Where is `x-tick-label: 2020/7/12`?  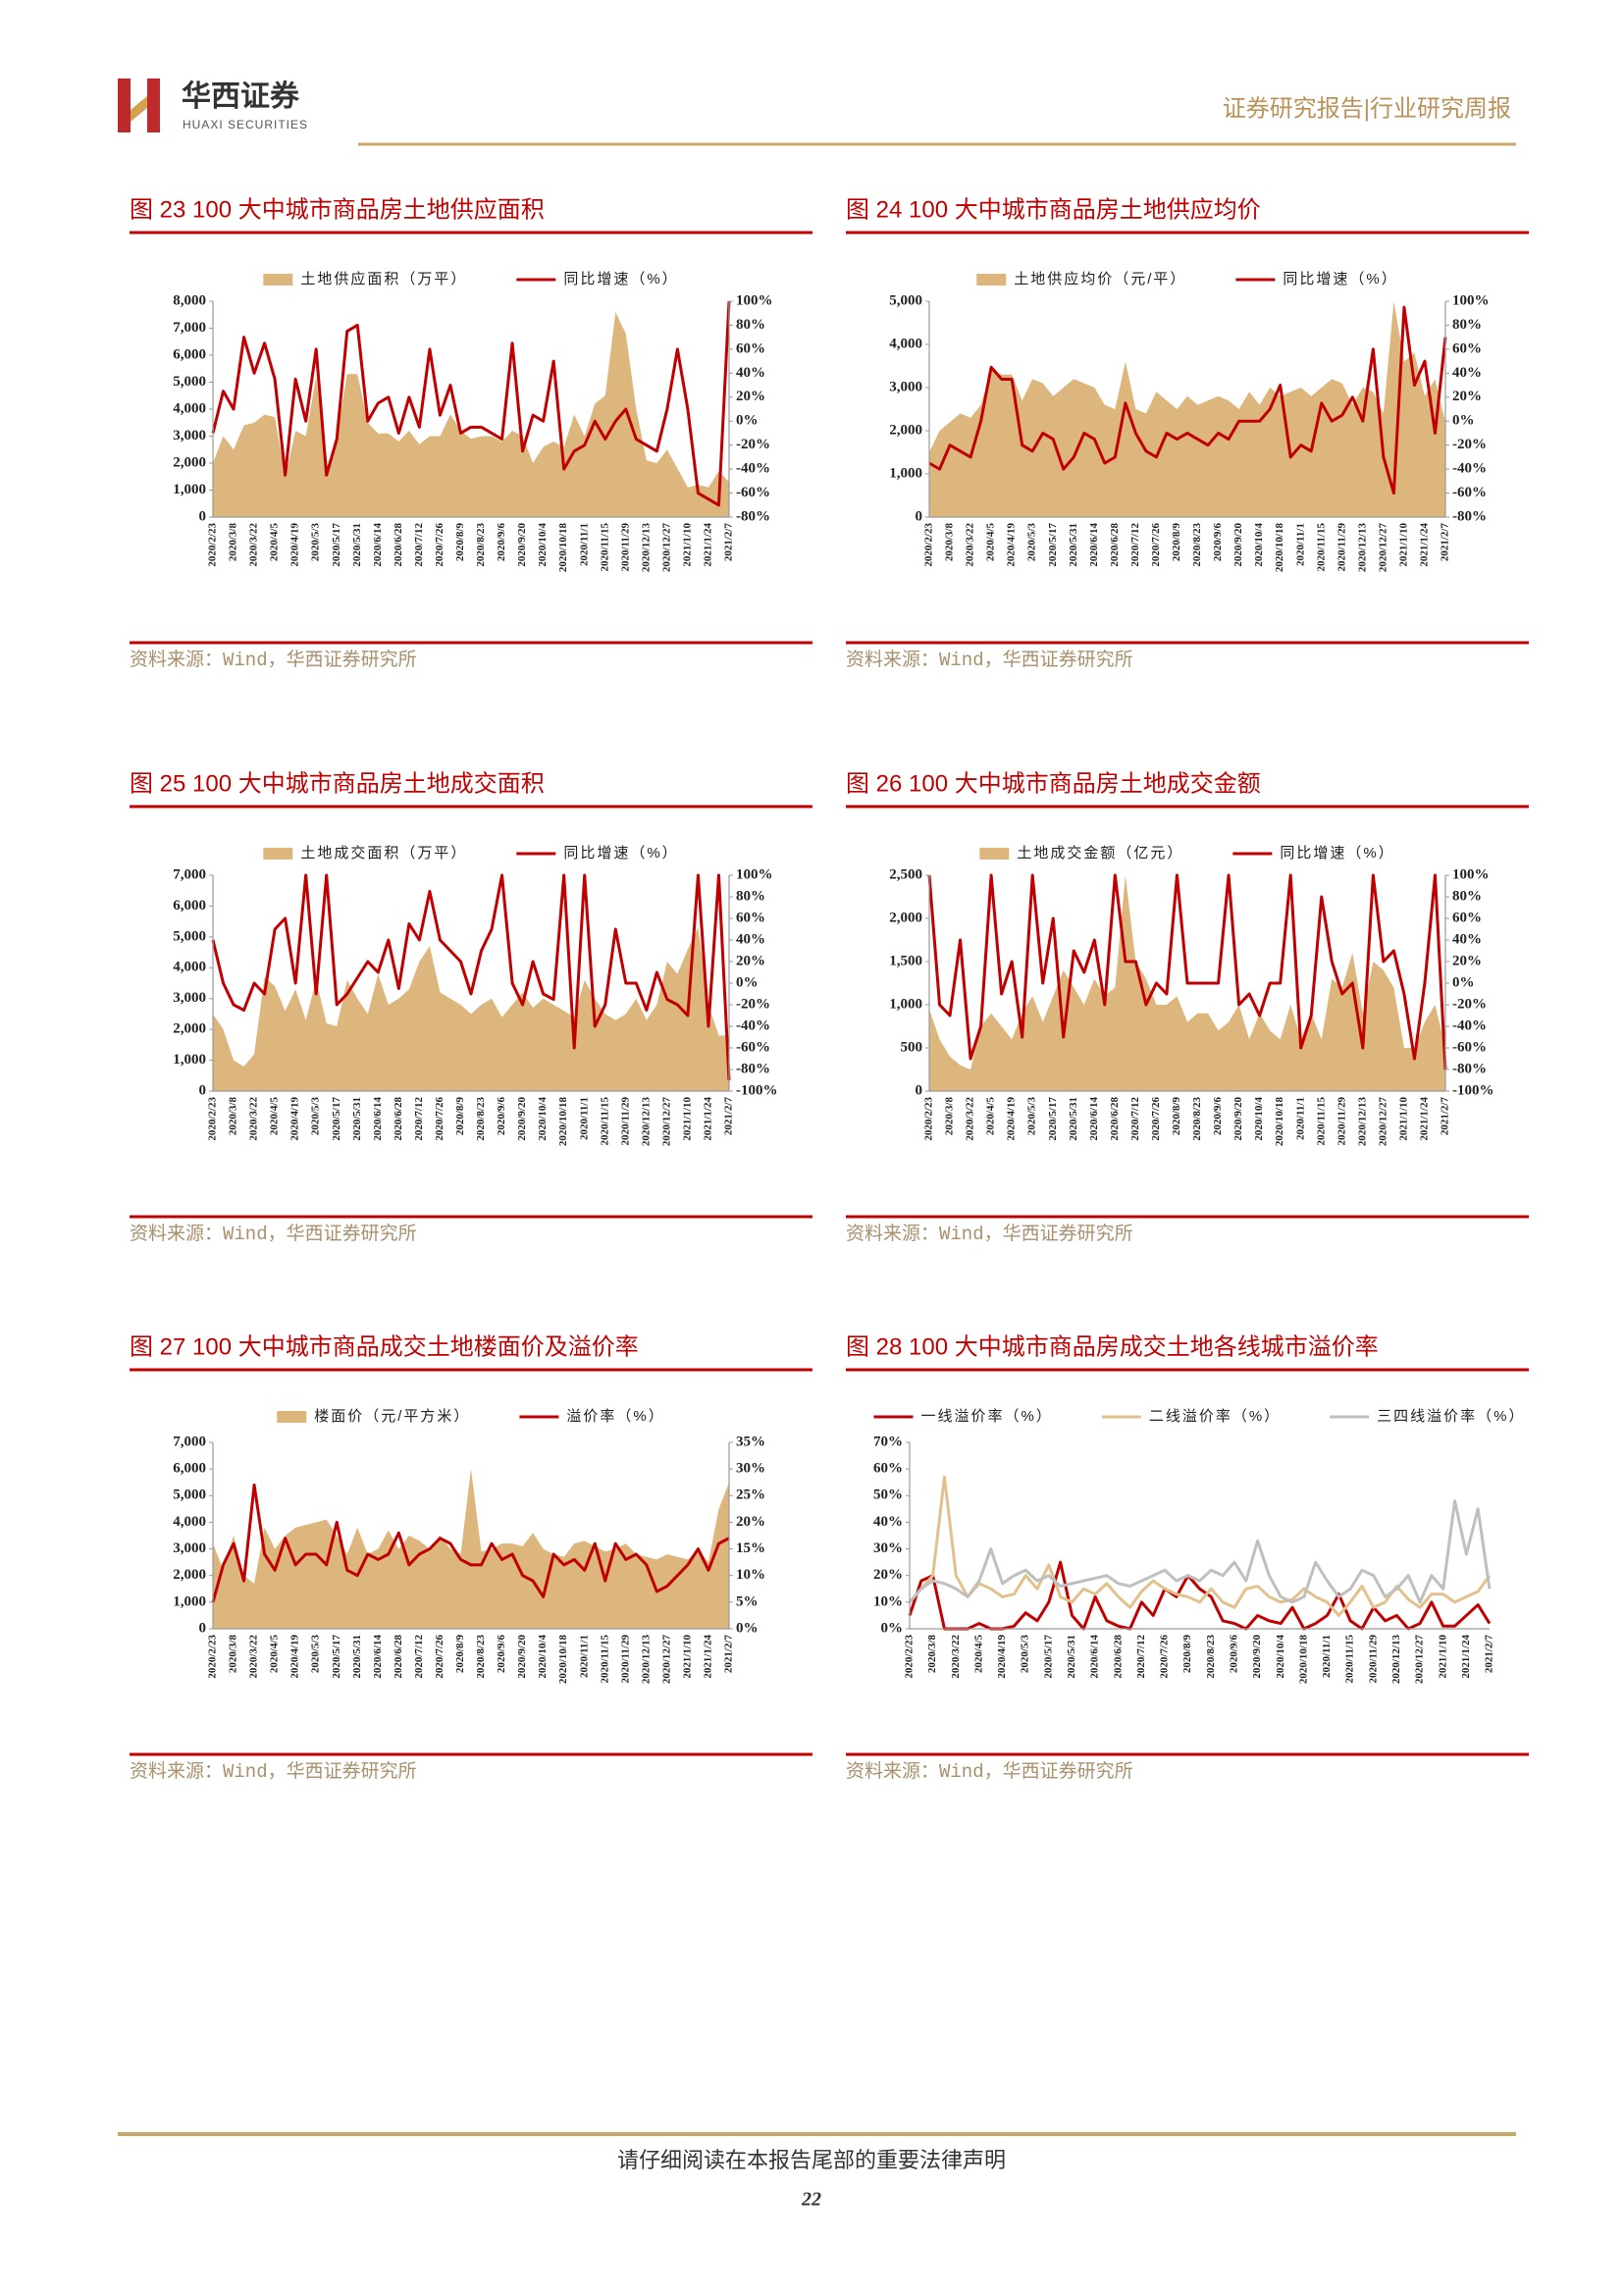 x-tick-label: 2020/7/12 is located at coordinates (419, 1119).